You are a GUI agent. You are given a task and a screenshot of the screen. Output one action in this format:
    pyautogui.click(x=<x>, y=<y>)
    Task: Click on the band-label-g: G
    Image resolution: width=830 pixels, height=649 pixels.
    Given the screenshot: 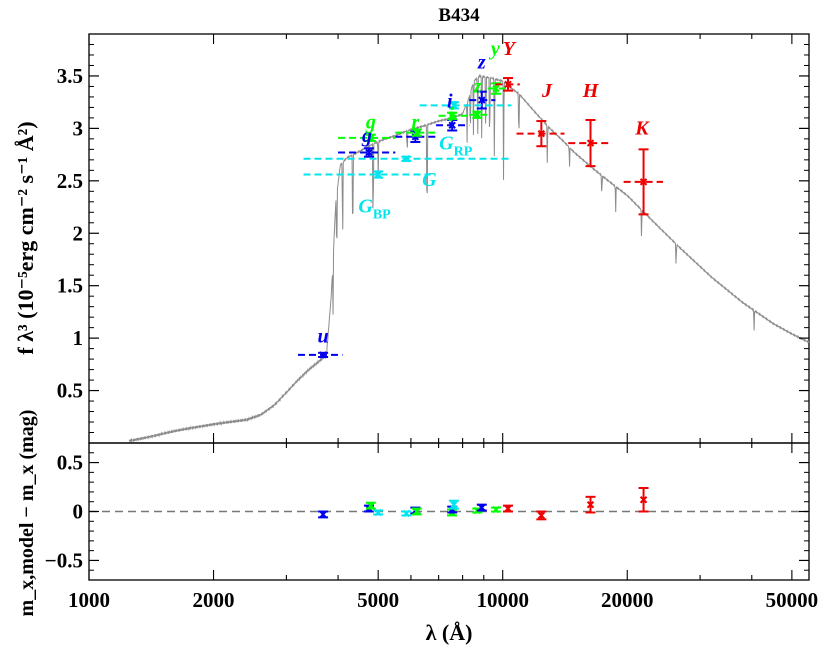 What is the action you would take?
    pyautogui.click(x=429, y=180)
    